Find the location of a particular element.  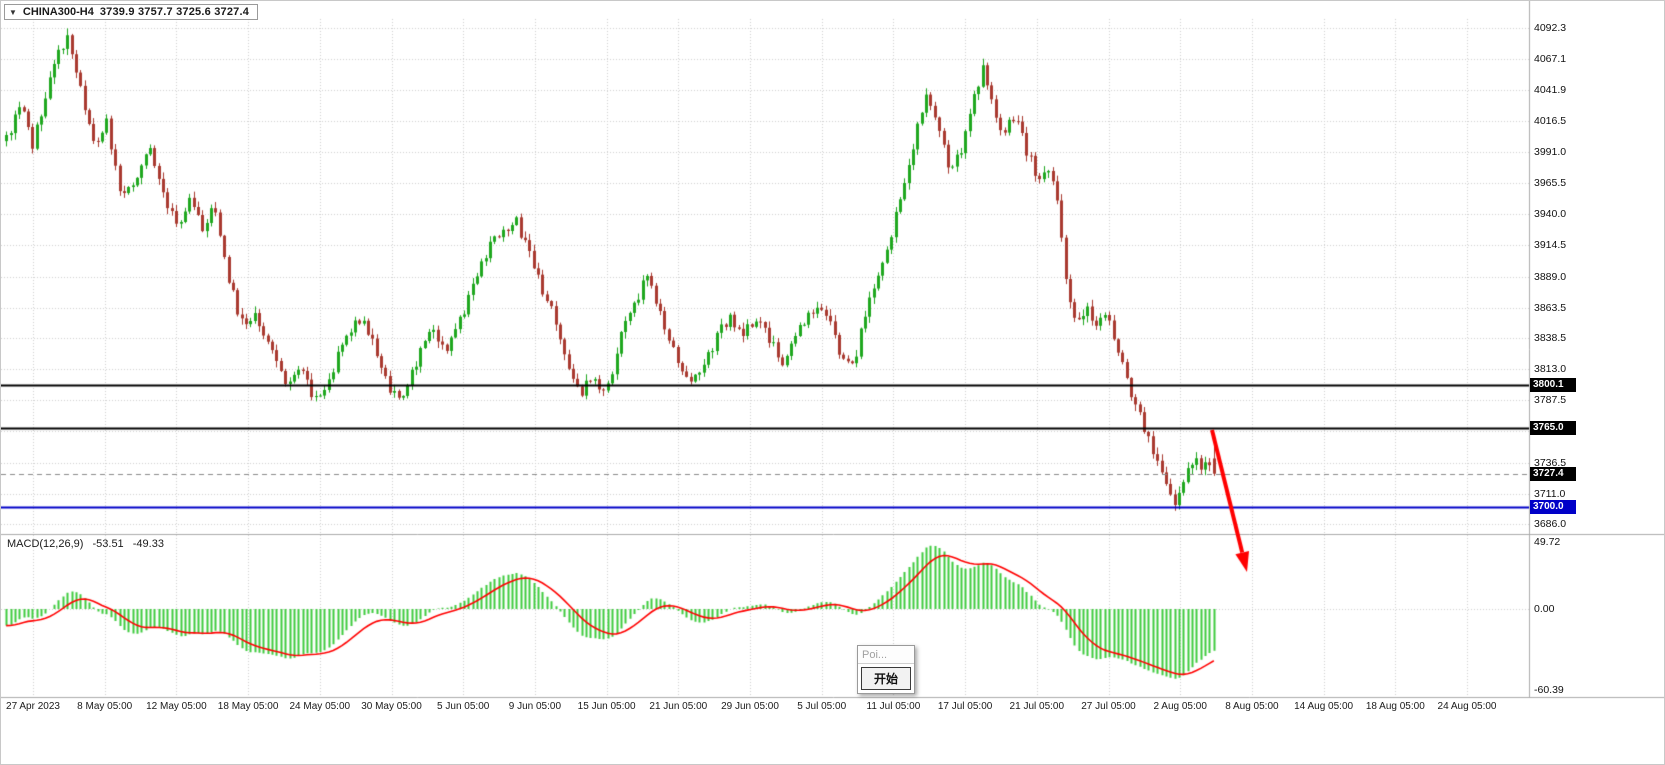

price-axis-label: 4067.1 is located at coordinates (1550, 59).